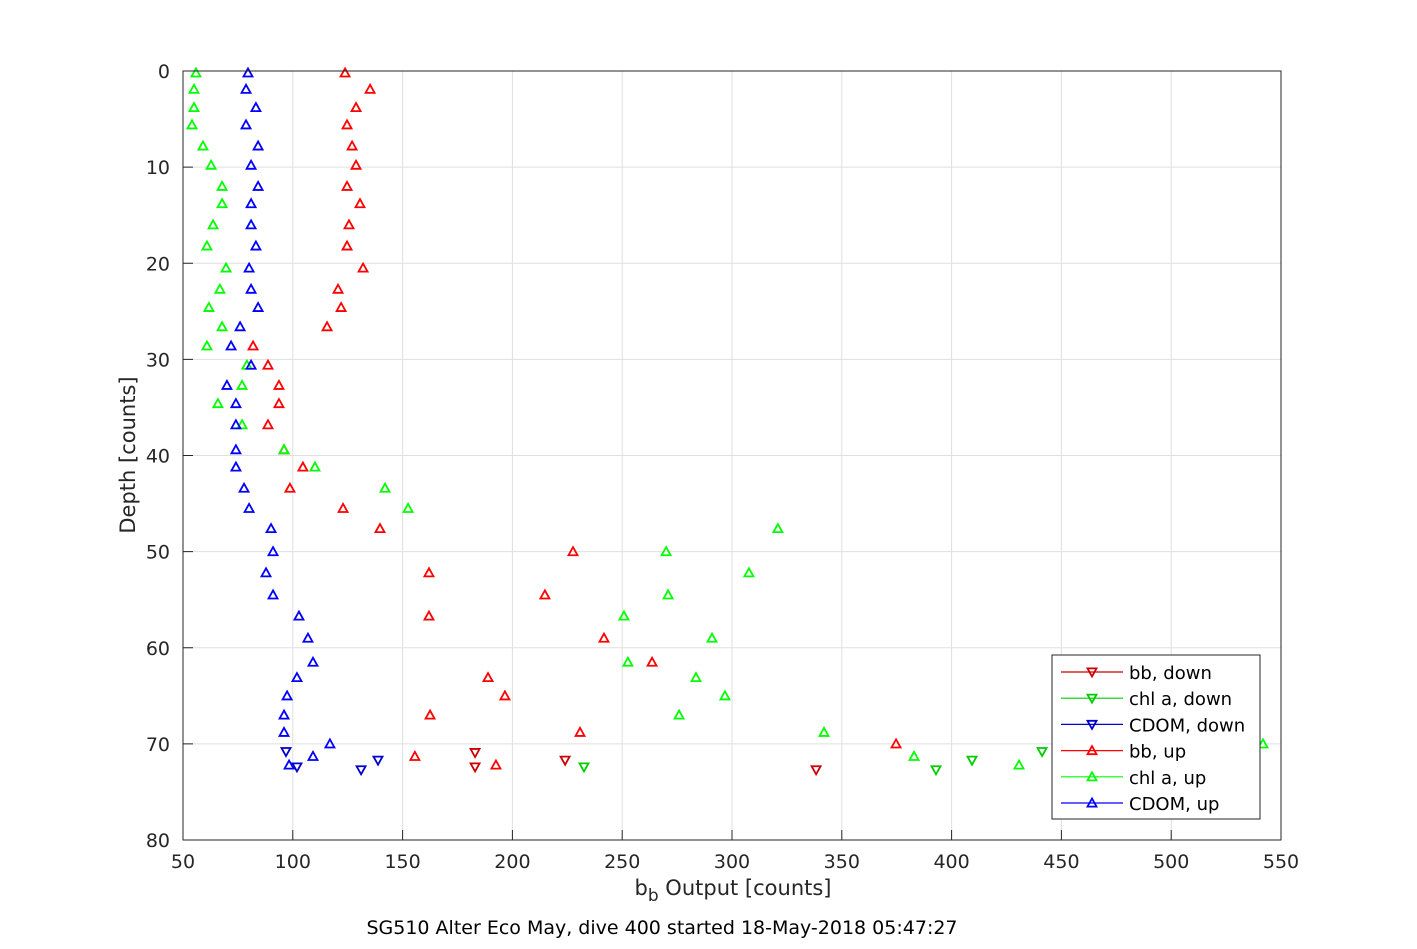 The image size is (1417, 949). Describe the element at coordinates (158, 745) in the screenshot. I see `y-tick-label: 70` at that location.